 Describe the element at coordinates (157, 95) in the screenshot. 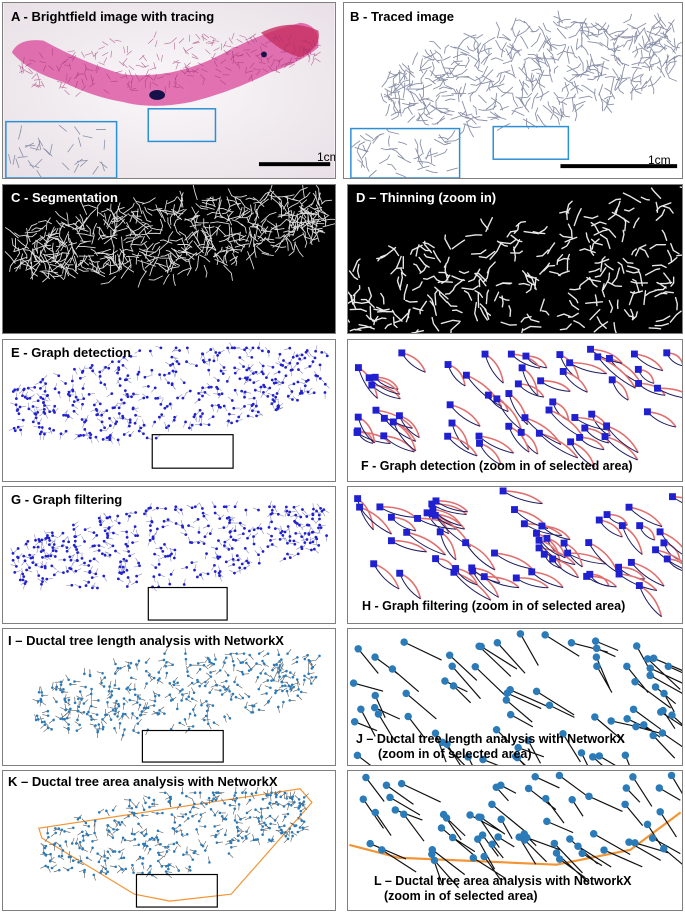

I see `lymph-node` at that location.